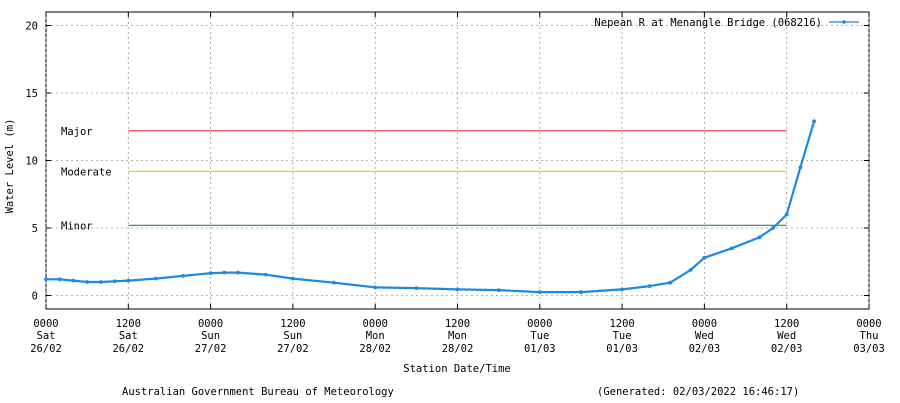 The height and width of the screenshot is (403, 900). What do you see at coordinates (456, 369) in the screenshot?
I see `x-axis-label: Station Date/Time` at bounding box center [456, 369].